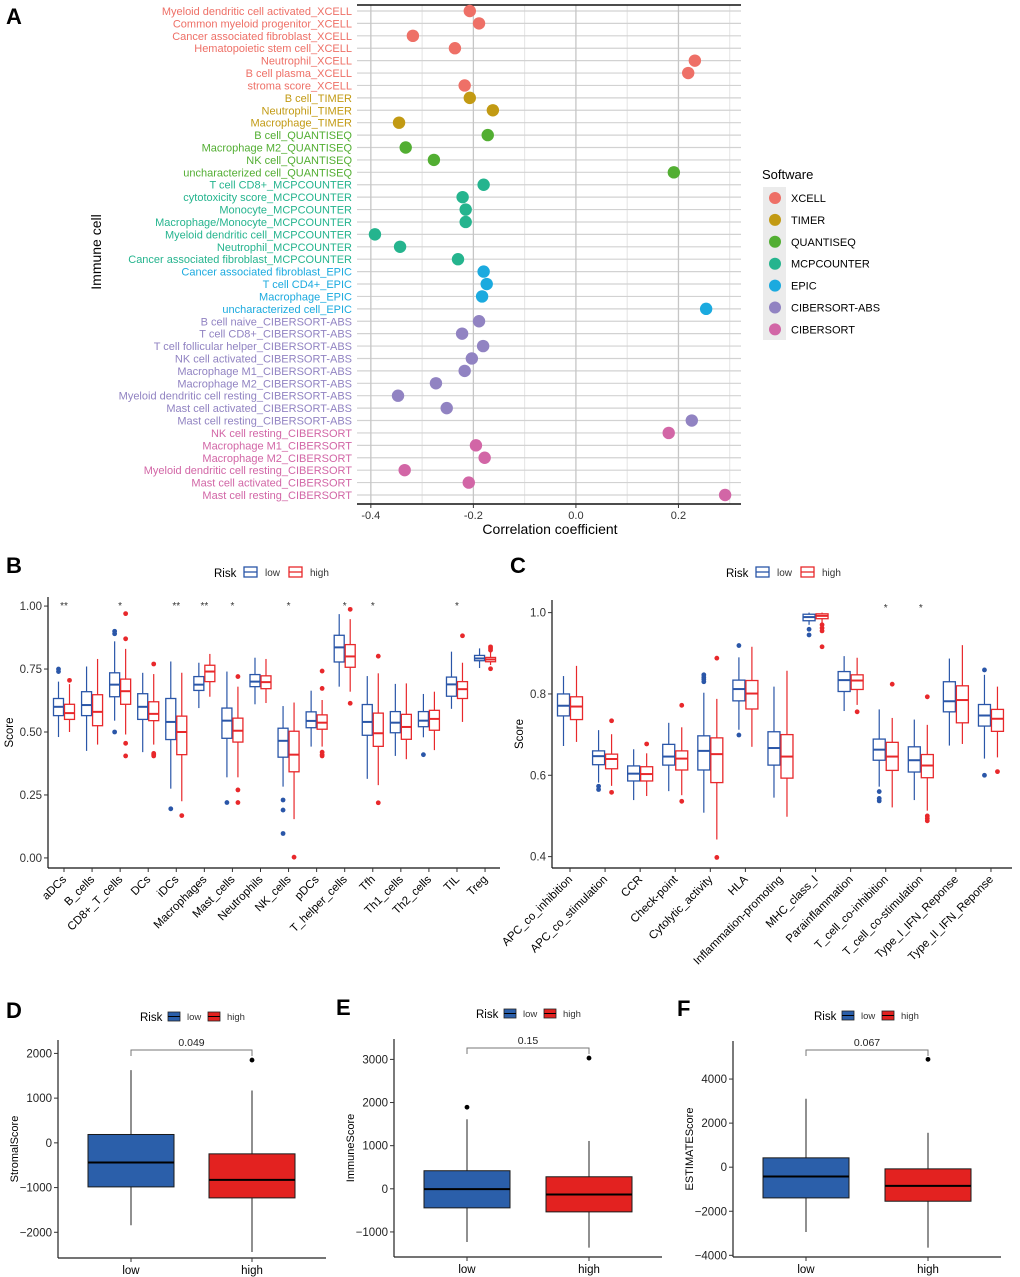 This screenshot has width=1020, height=1277. I want to click on category-group: Treg, so click(481, 771).